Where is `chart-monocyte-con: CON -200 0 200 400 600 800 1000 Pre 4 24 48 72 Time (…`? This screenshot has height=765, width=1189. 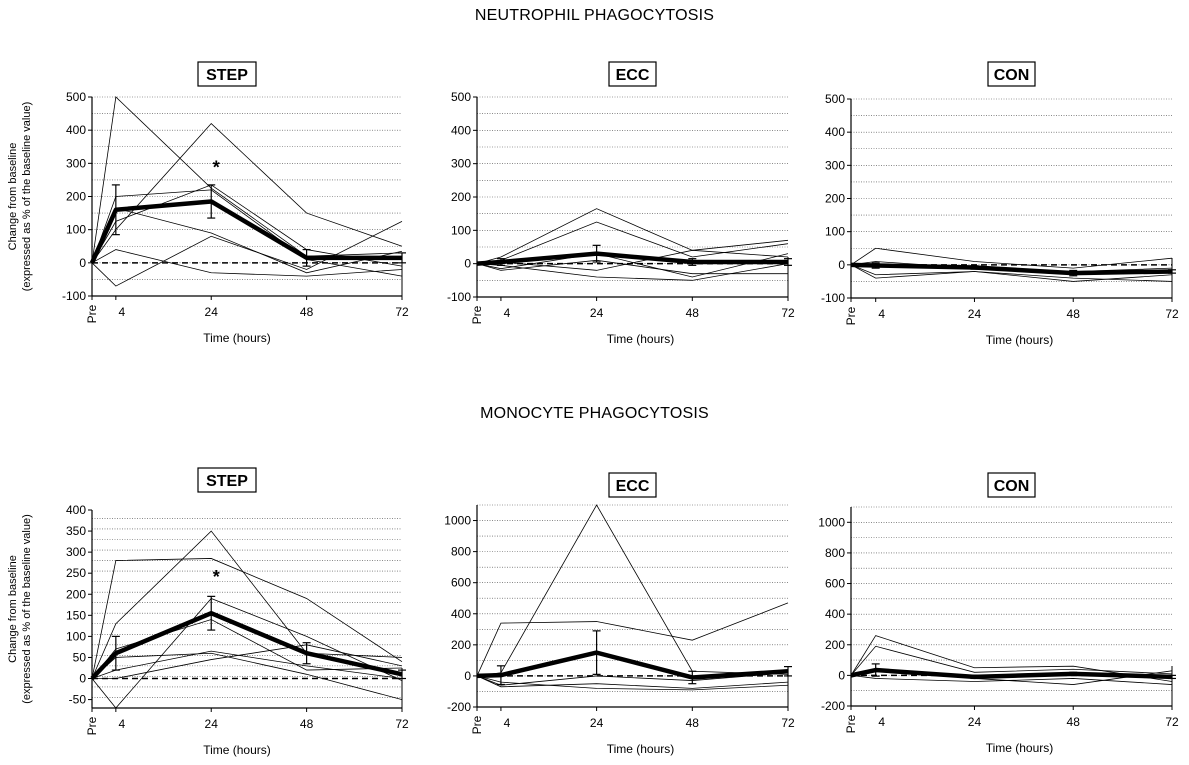
chart-monocyte-con: CON -200 0 200 400 600 800 1000 Pre 4 24 48 72 Time (… is located at coordinates (998, 613).